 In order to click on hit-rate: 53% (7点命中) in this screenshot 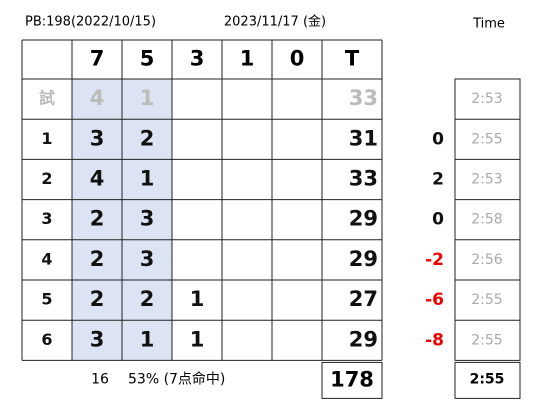, I will do `click(176, 378)`.